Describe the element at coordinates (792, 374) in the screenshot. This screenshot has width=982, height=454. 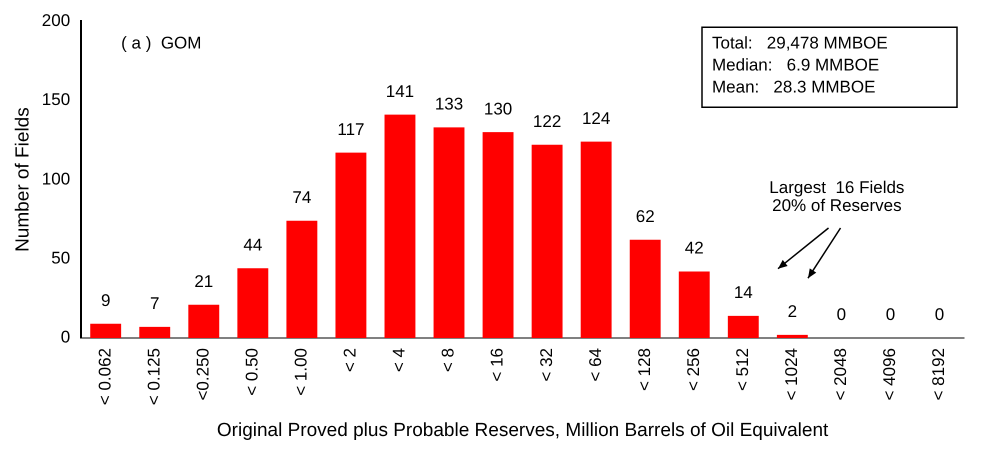
I see `x-tick-label: < 1024` at that location.